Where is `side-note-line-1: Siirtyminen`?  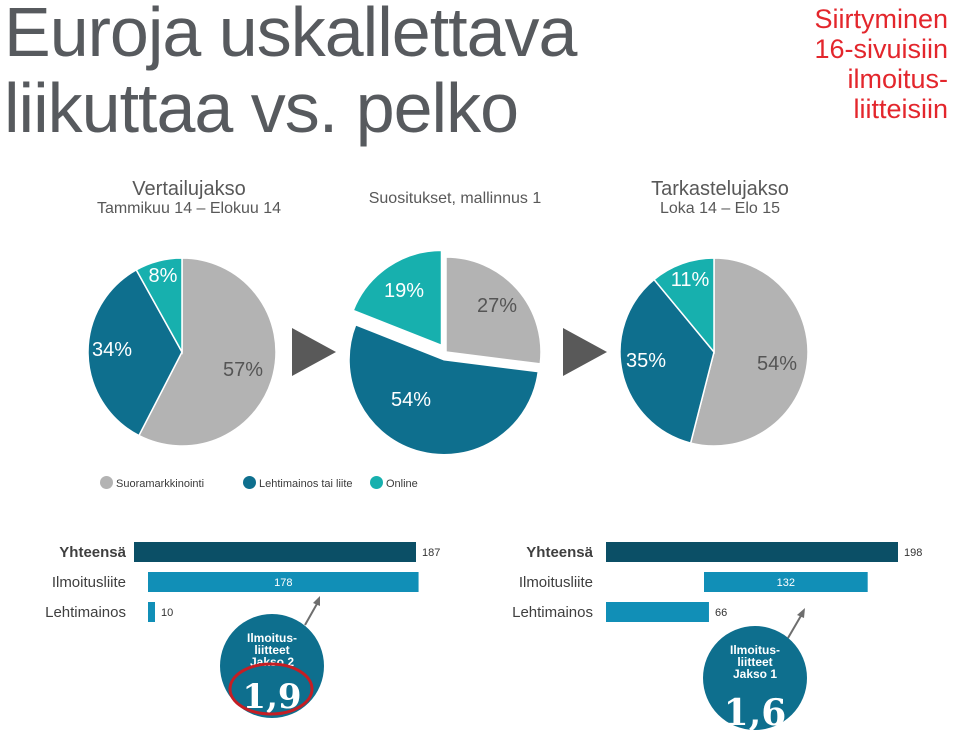
side-note-line-1: Siirtyminen is located at coordinates (881, 19).